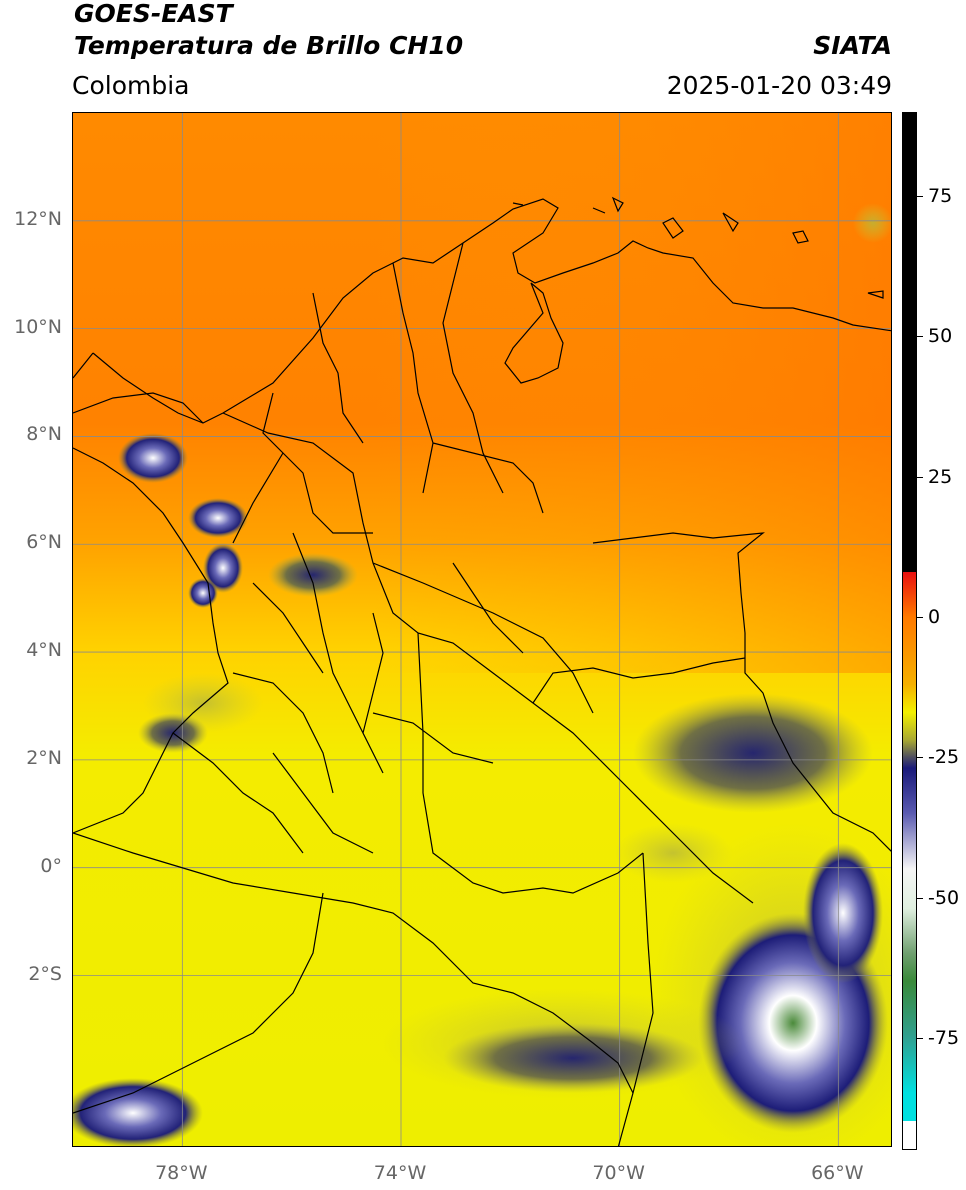 Image resolution: width=966 pixels, height=1190 pixels. I want to click on lat-label: 10°N, so click(38, 326).